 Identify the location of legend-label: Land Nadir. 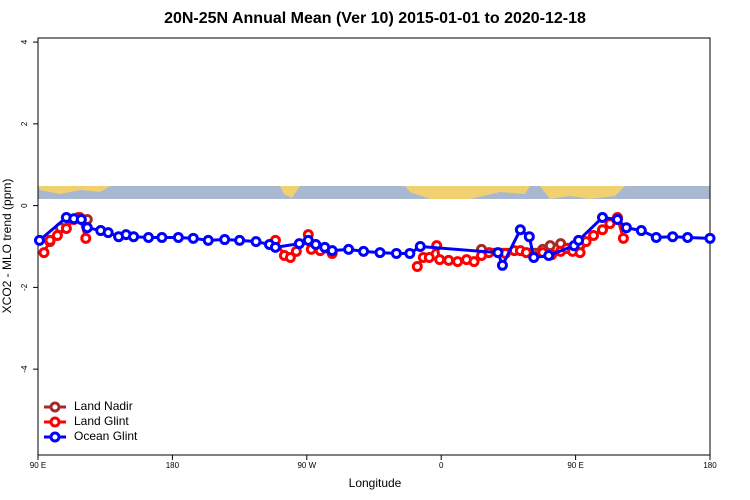
(103, 406).